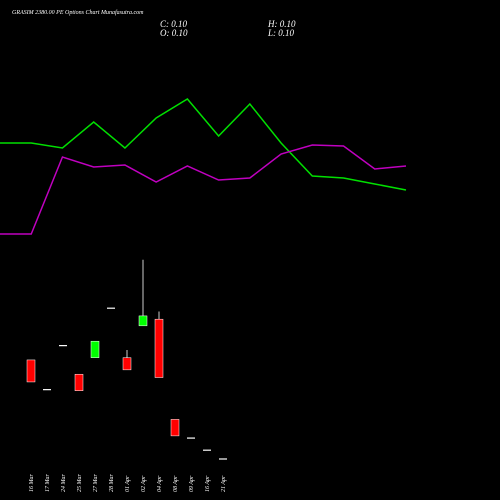 The image size is (500, 500). Describe the element at coordinates (281, 24) in the screenshot. I see `high-label: H: 0.10` at that location.